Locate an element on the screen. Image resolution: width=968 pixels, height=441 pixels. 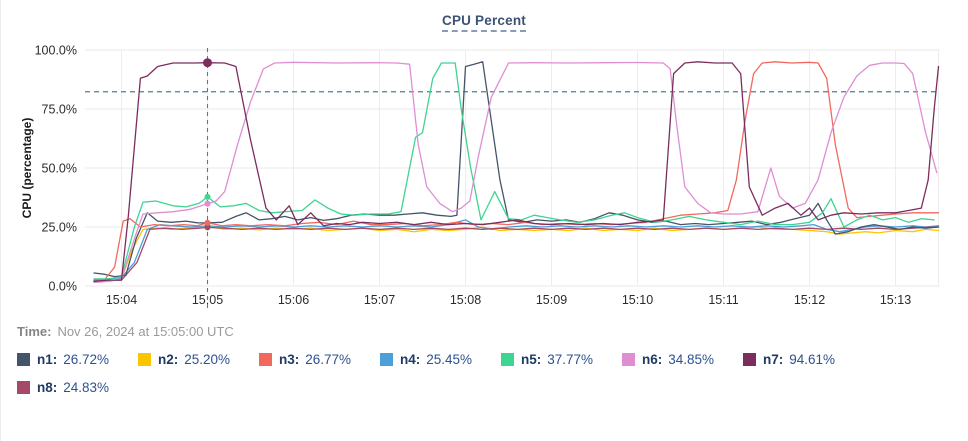
legend-item-n2: n2: 25.20% is located at coordinates (198, 359).